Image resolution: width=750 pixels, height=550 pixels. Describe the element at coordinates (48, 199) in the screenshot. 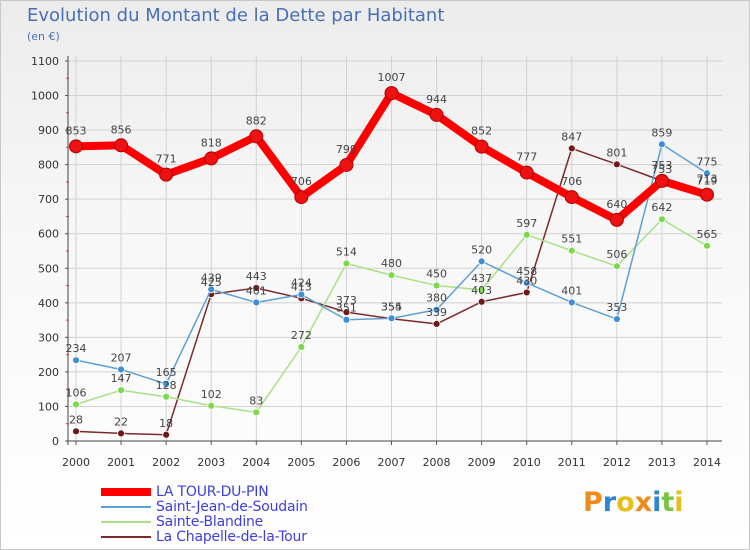

I see `y-tick-label: 700` at that location.